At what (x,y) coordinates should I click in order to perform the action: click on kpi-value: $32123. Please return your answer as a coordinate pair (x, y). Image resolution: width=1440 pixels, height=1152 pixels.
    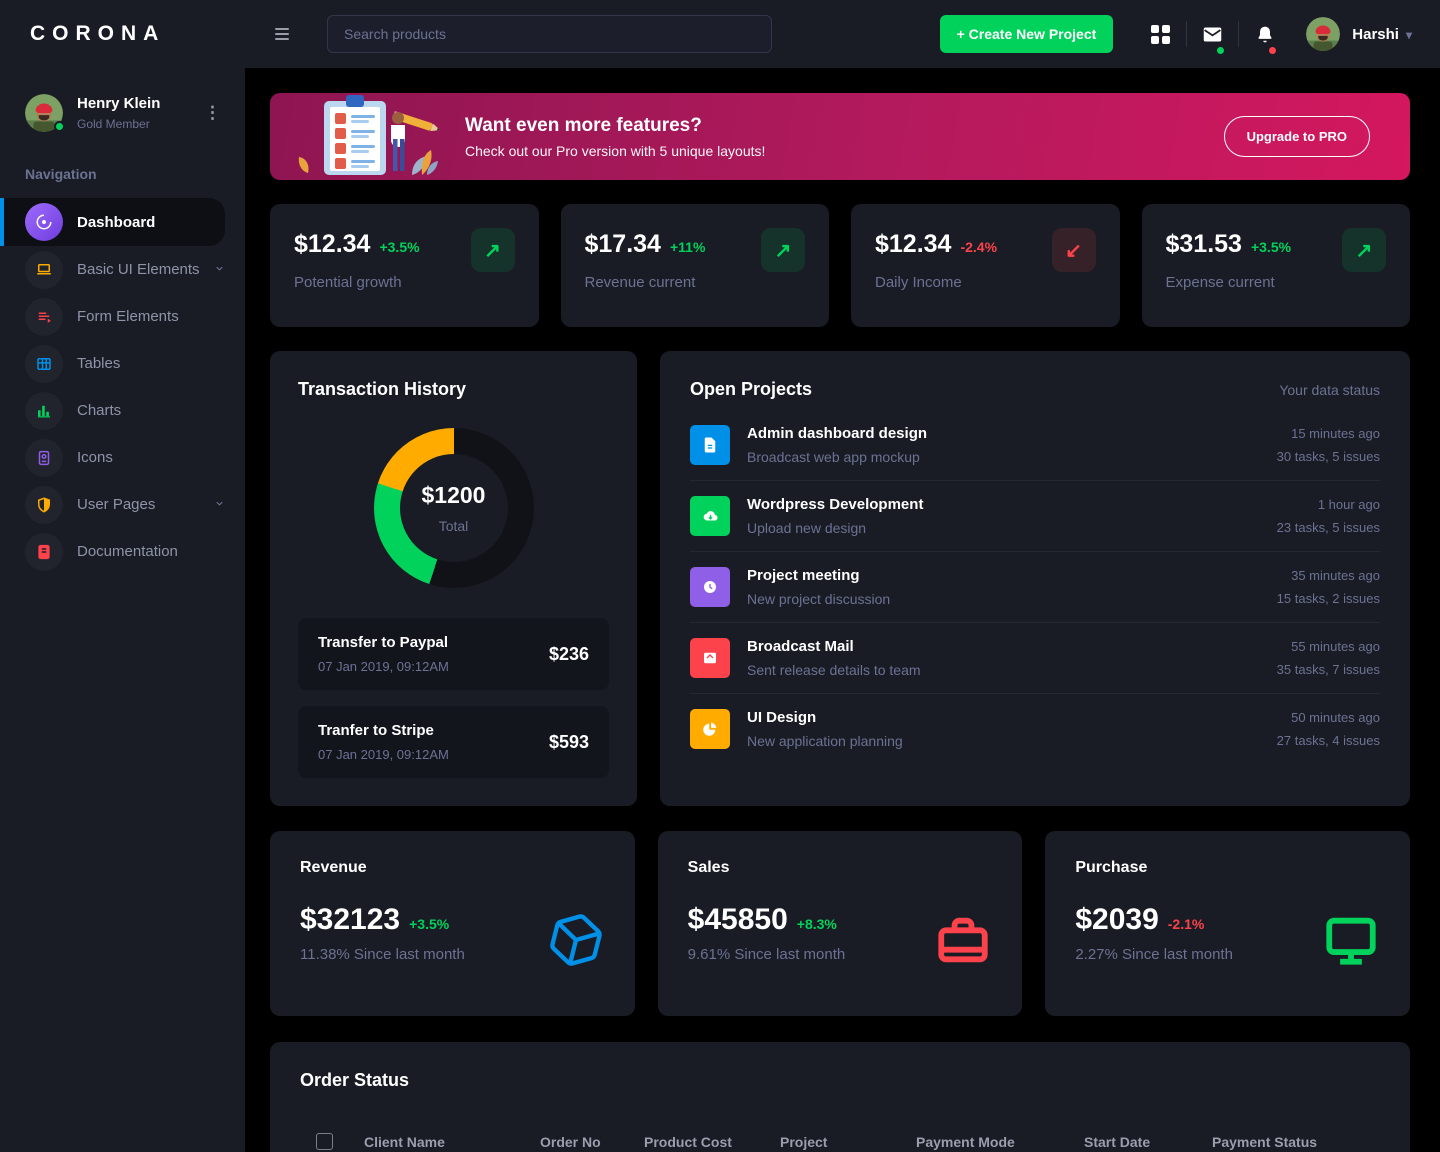
    Looking at the image, I should click on (350, 919).